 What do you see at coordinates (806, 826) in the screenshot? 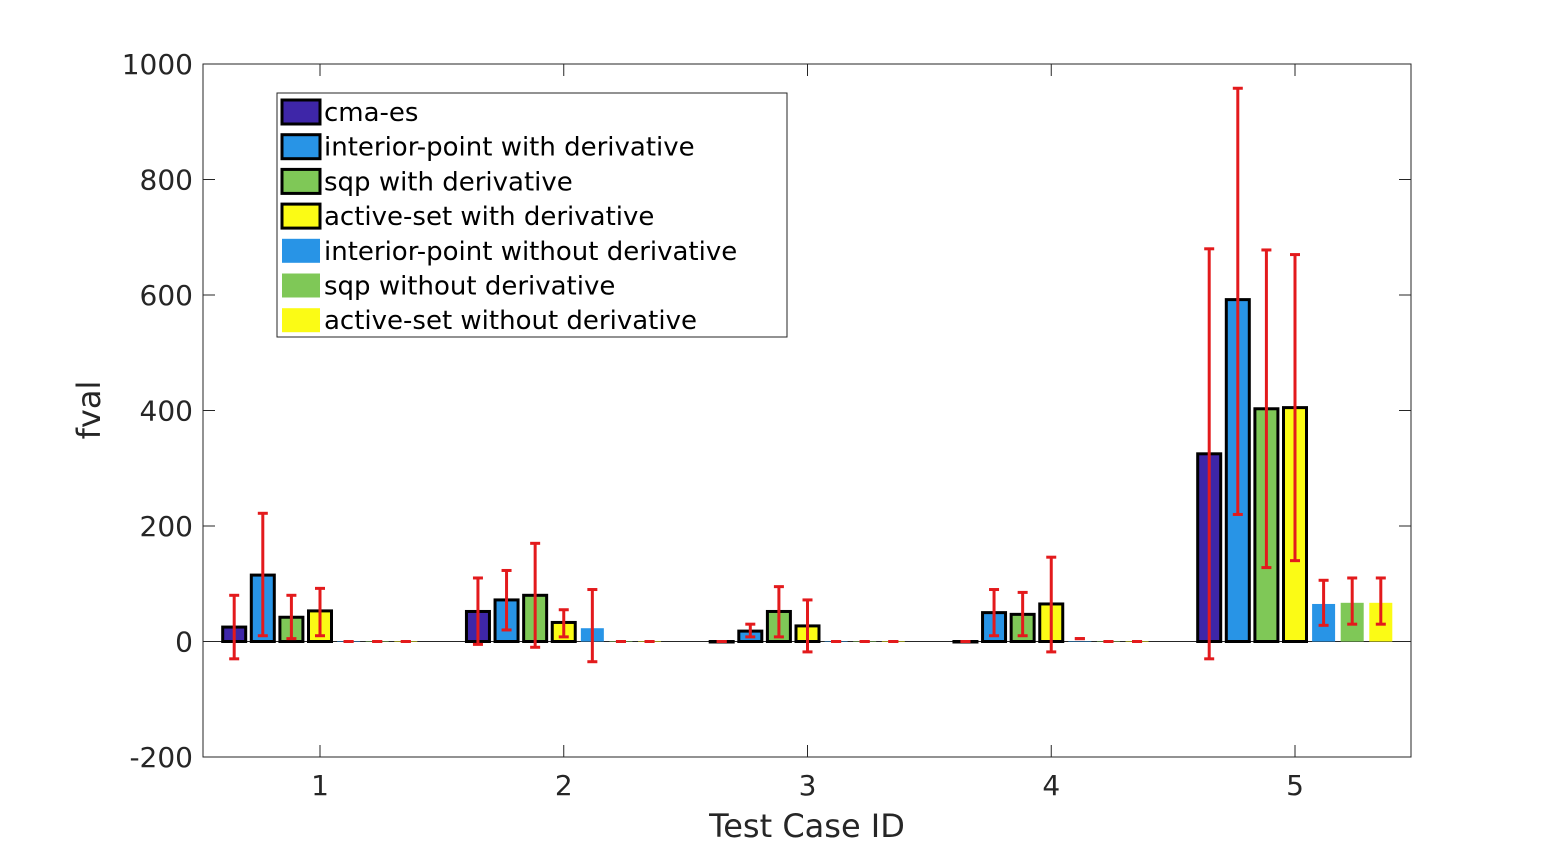
I see `x-axis-label: Test Case ID` at bounding box center [806, 826].